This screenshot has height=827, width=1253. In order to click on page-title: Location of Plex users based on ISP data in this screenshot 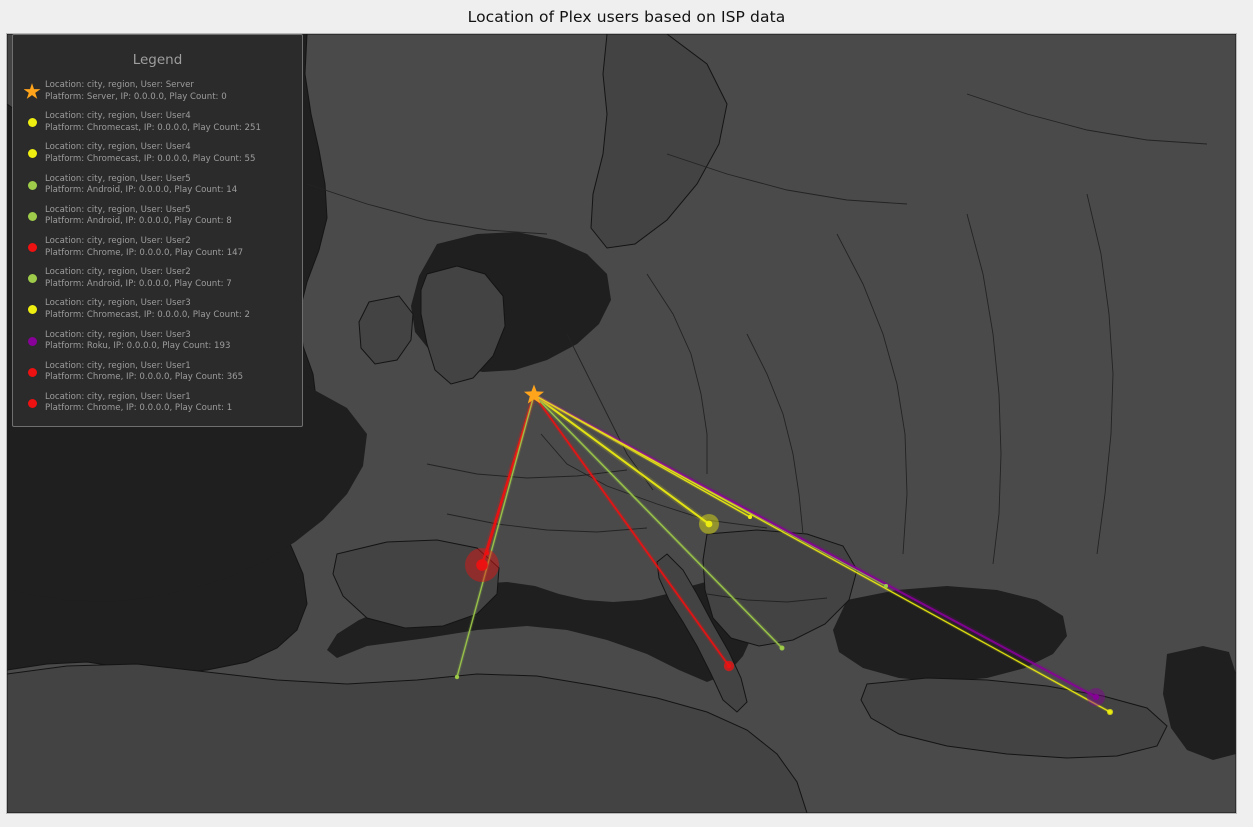, I will do `click(626, 16)`.